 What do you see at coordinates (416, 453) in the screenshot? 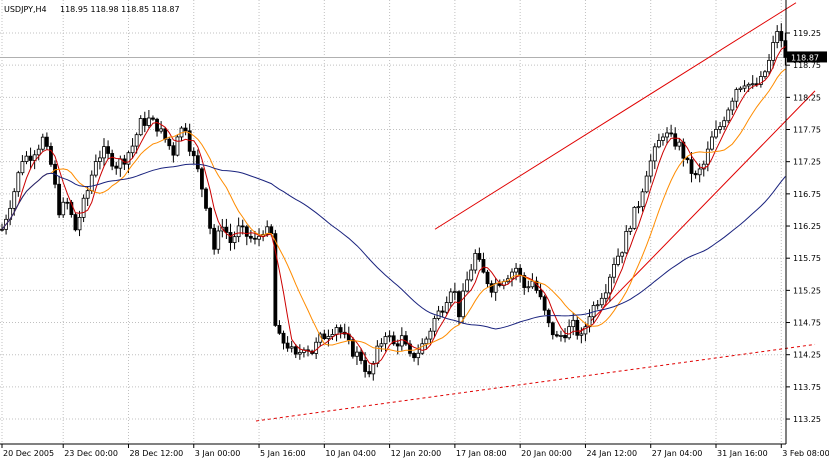
I see `x-tick-label: 12 Jan 20:00` at bounding box center [416, 453].